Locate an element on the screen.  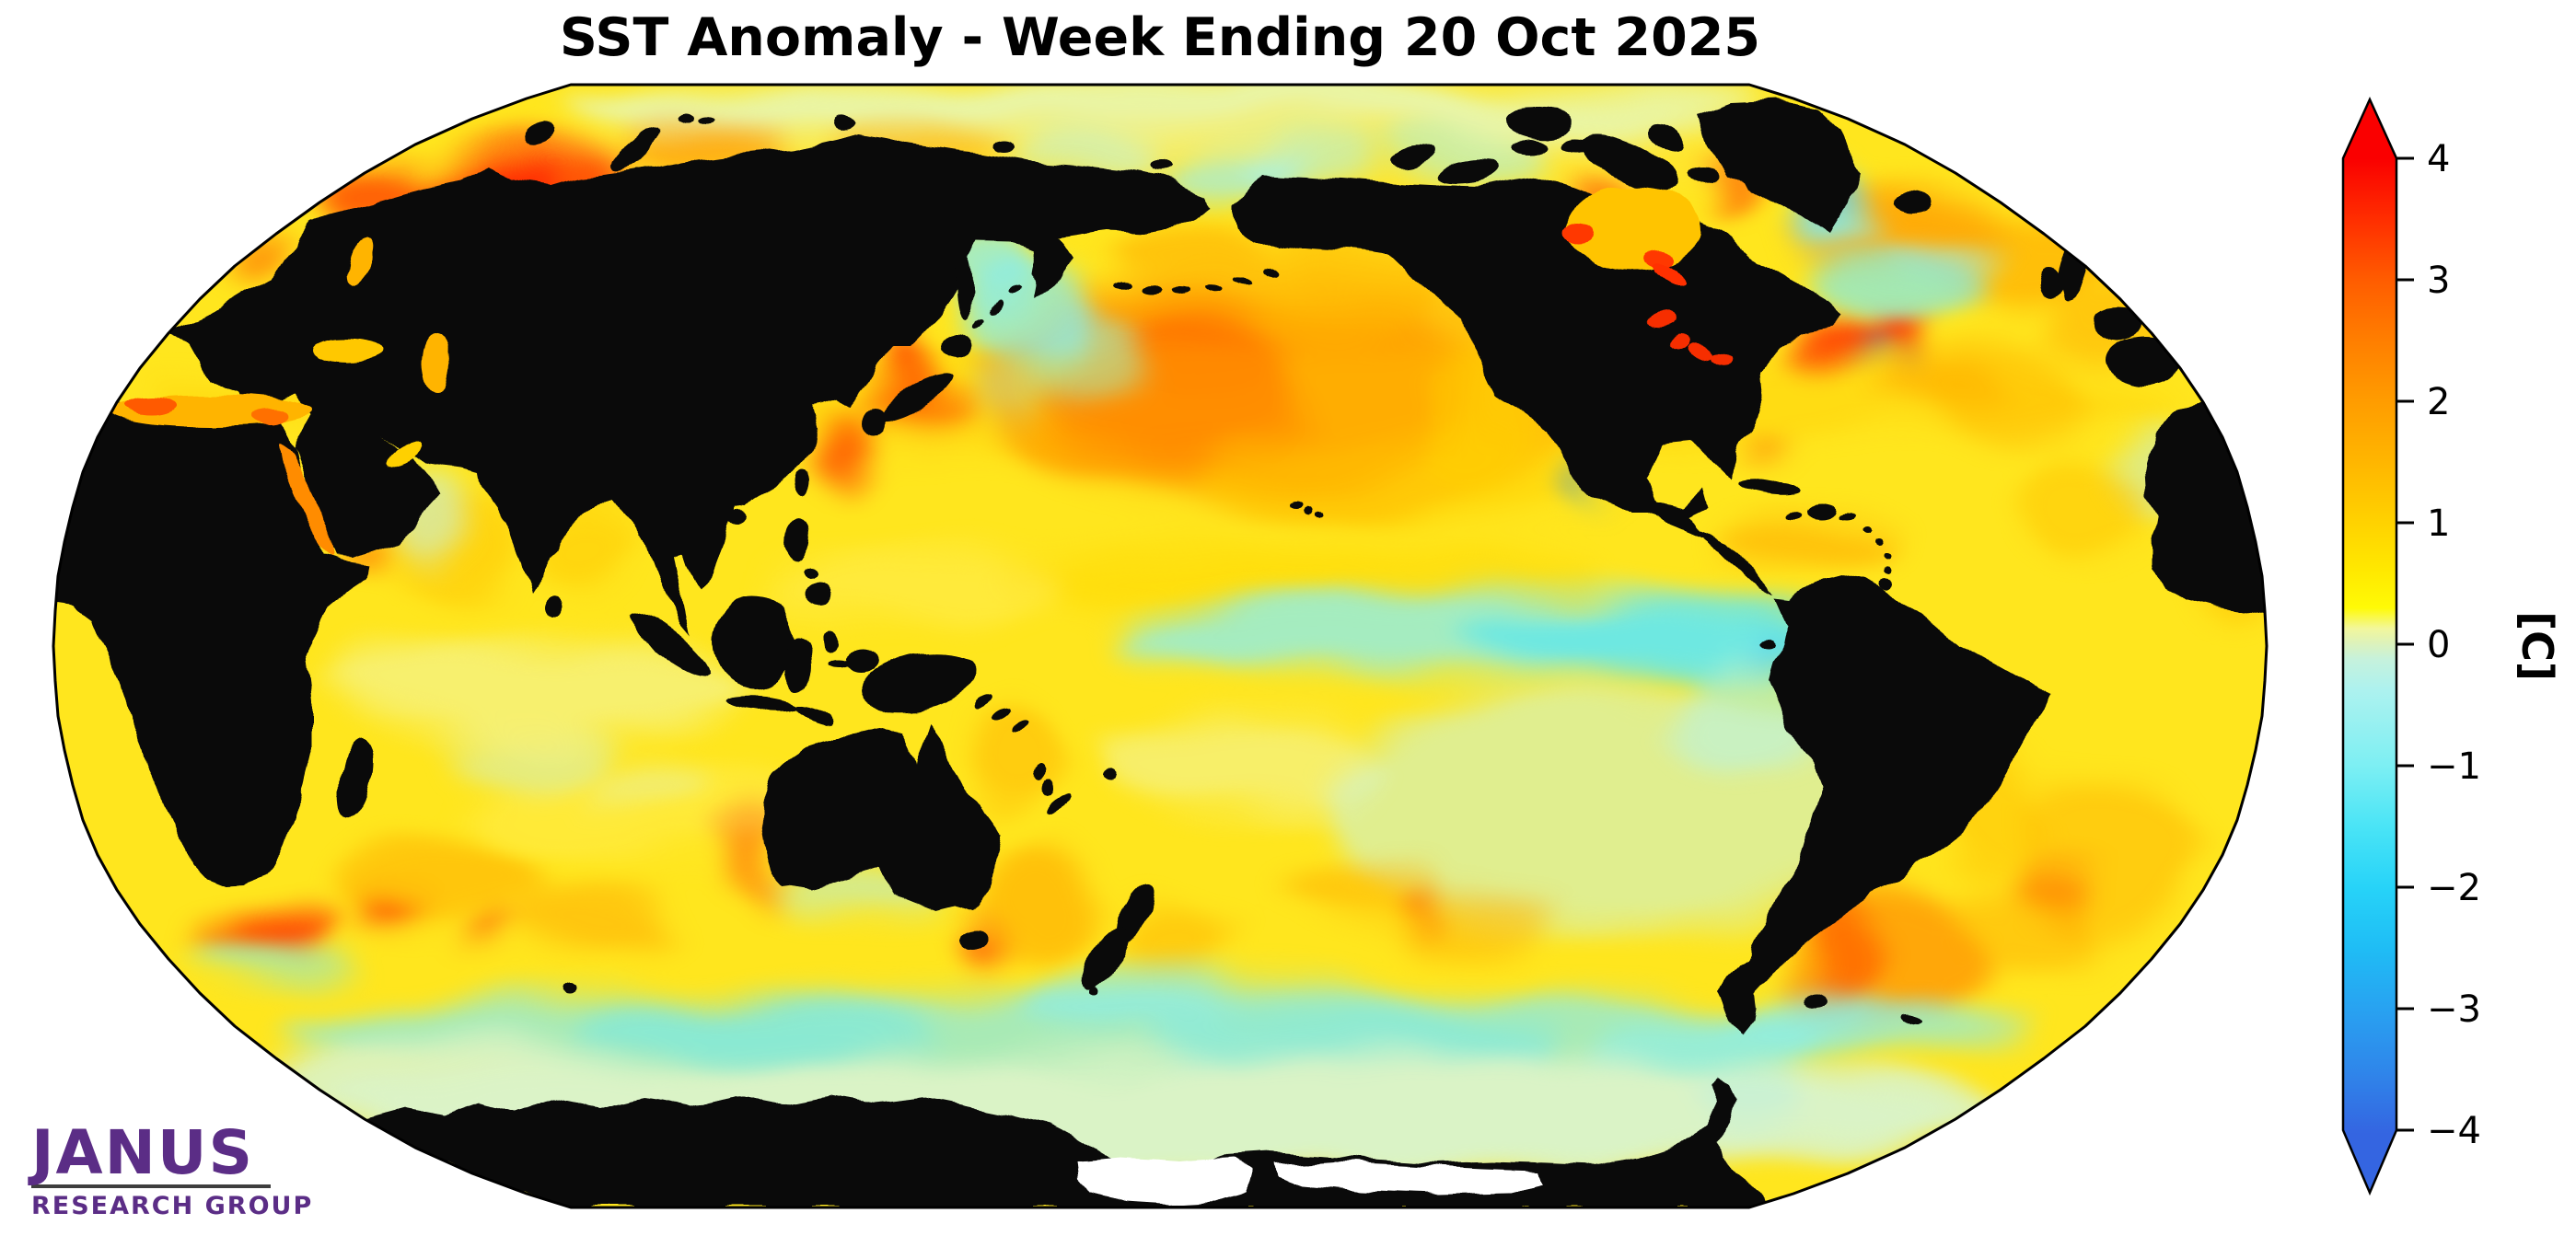
colorbar-unit-label: [C] is located at coordinates (2537, 646).